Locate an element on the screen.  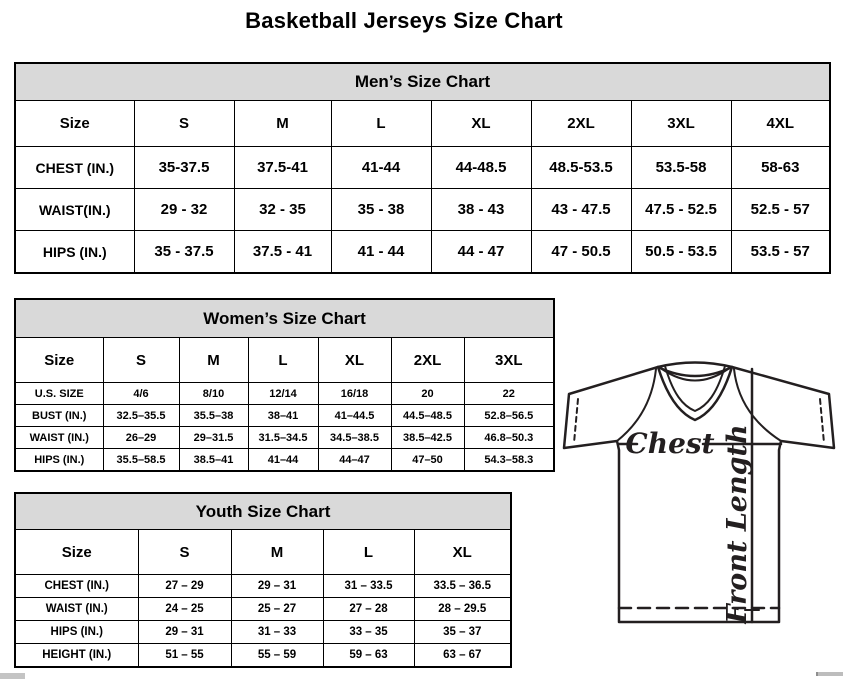
size-value-cell: 16/18 is located at coordinates (354, 393).